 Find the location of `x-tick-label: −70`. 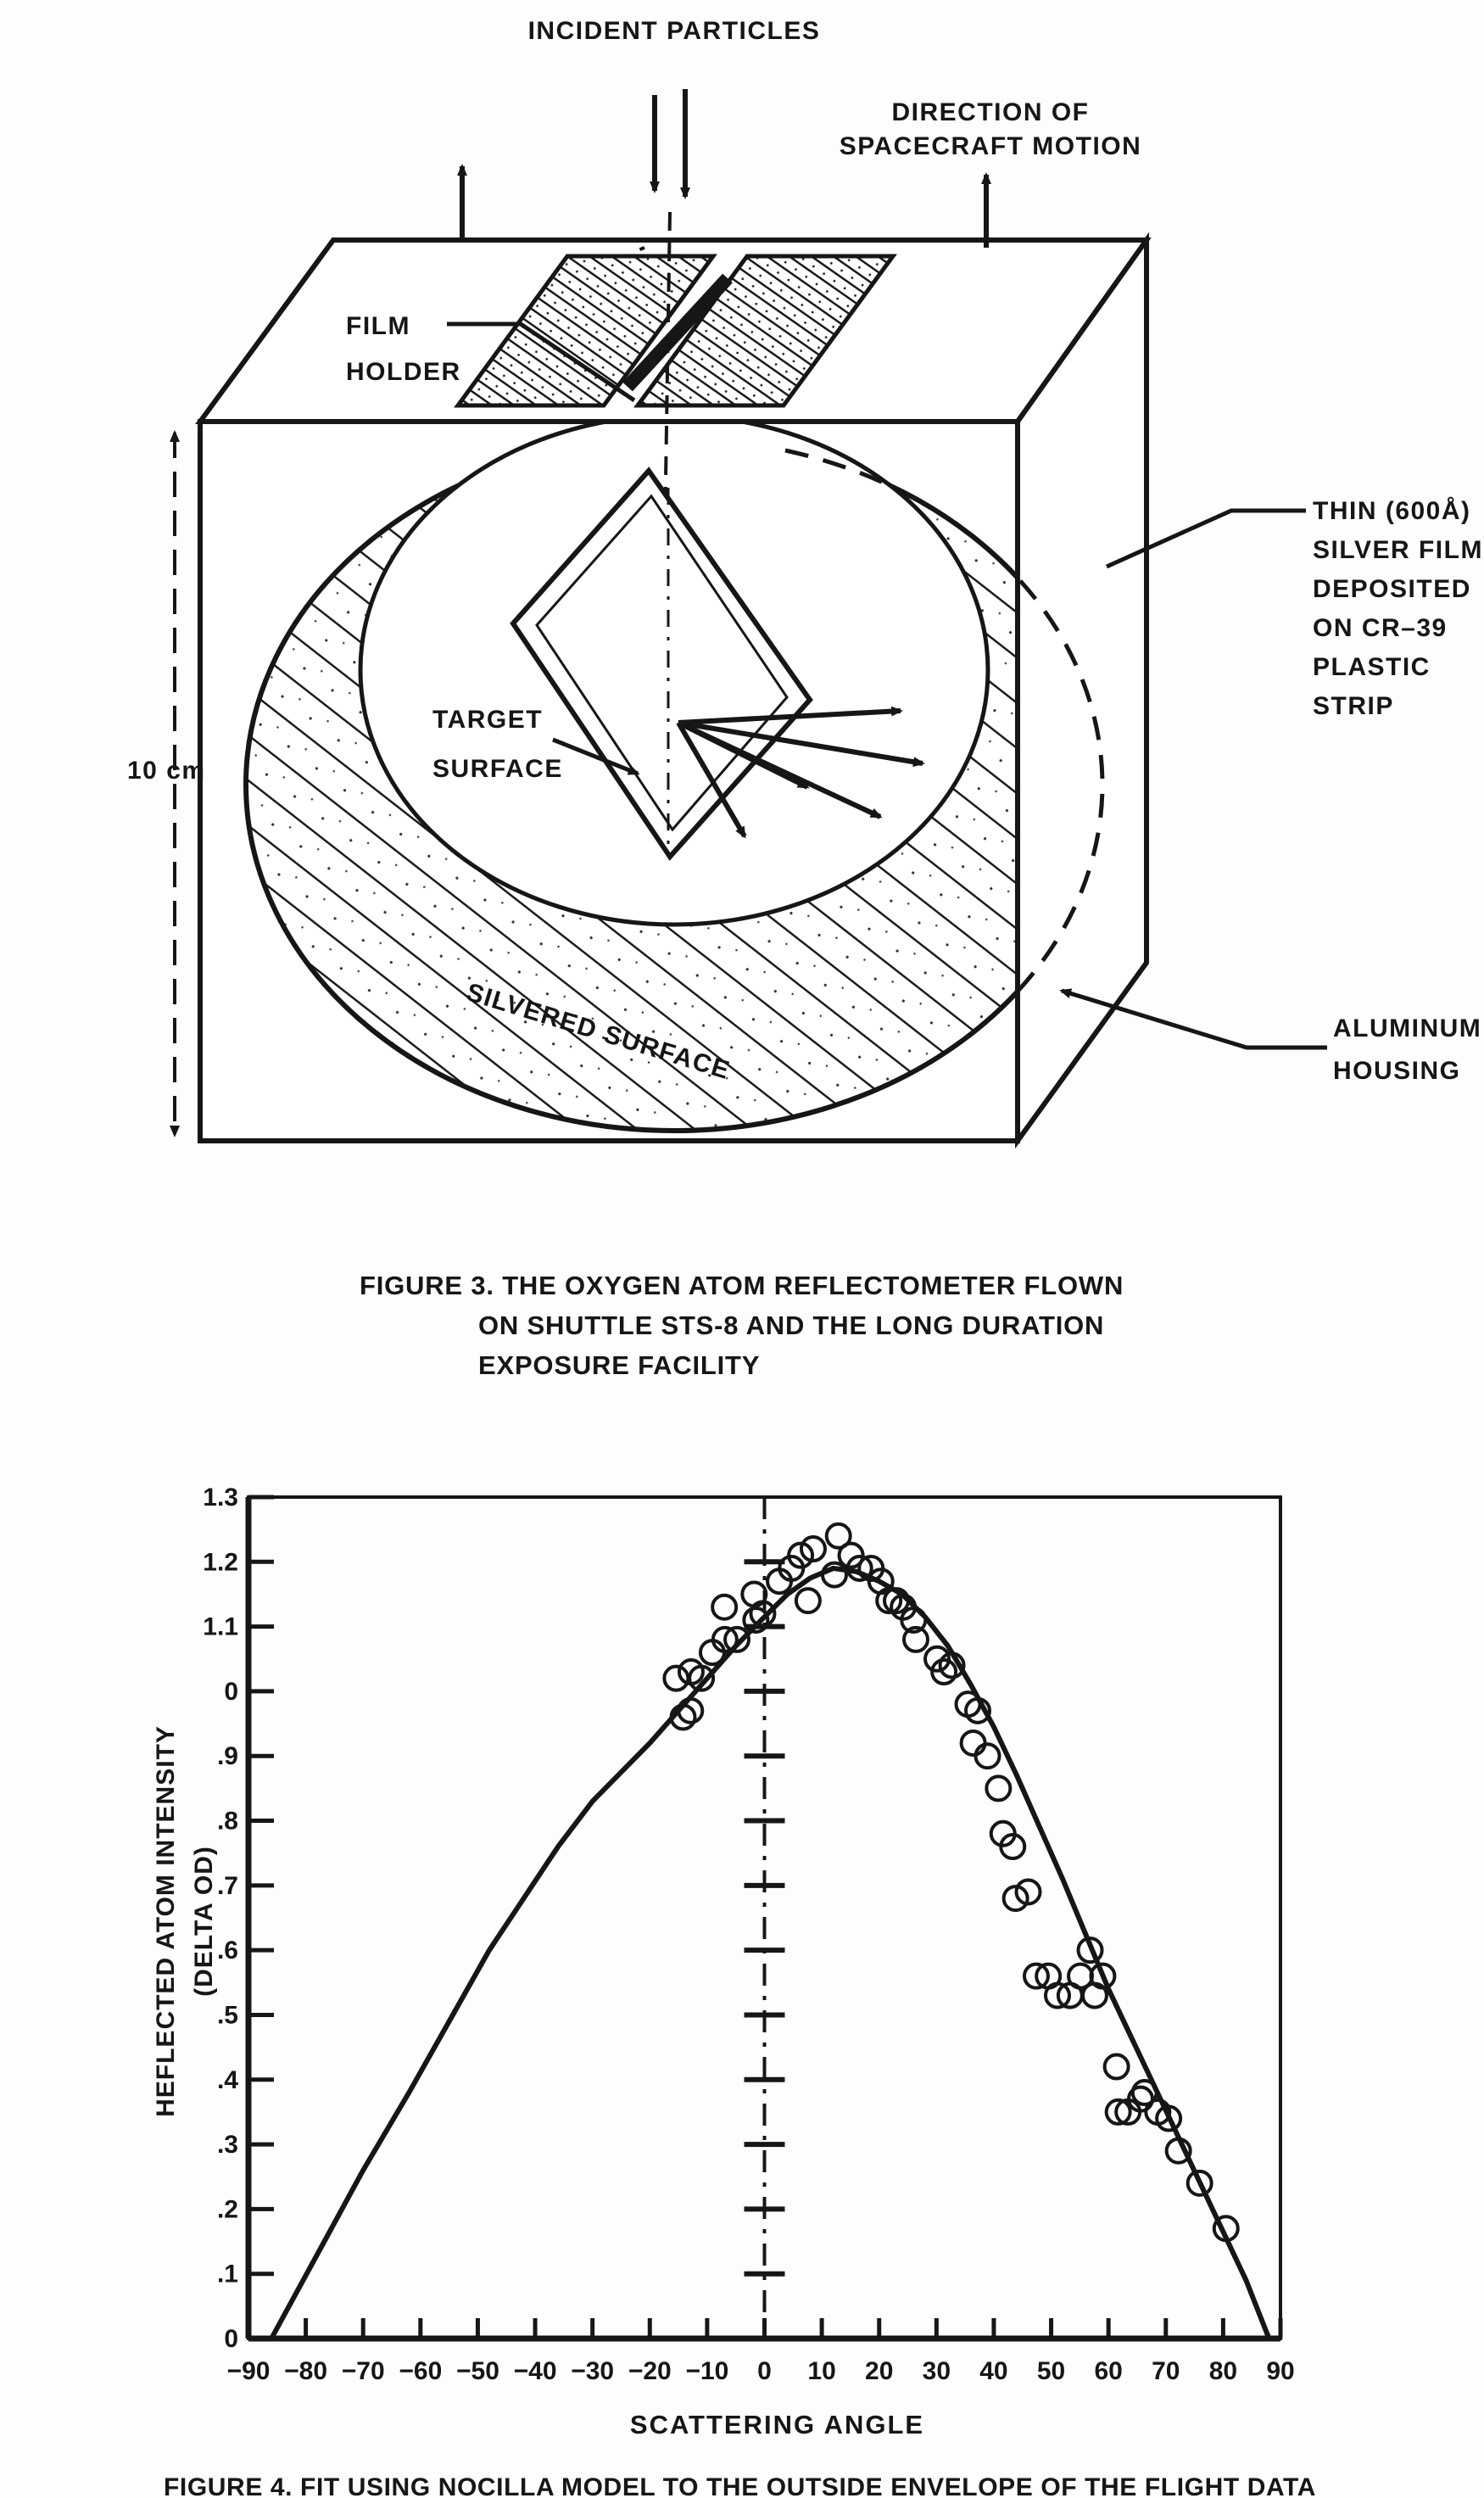

x-tick-label: −70 is located at coordinates (363, 2371).